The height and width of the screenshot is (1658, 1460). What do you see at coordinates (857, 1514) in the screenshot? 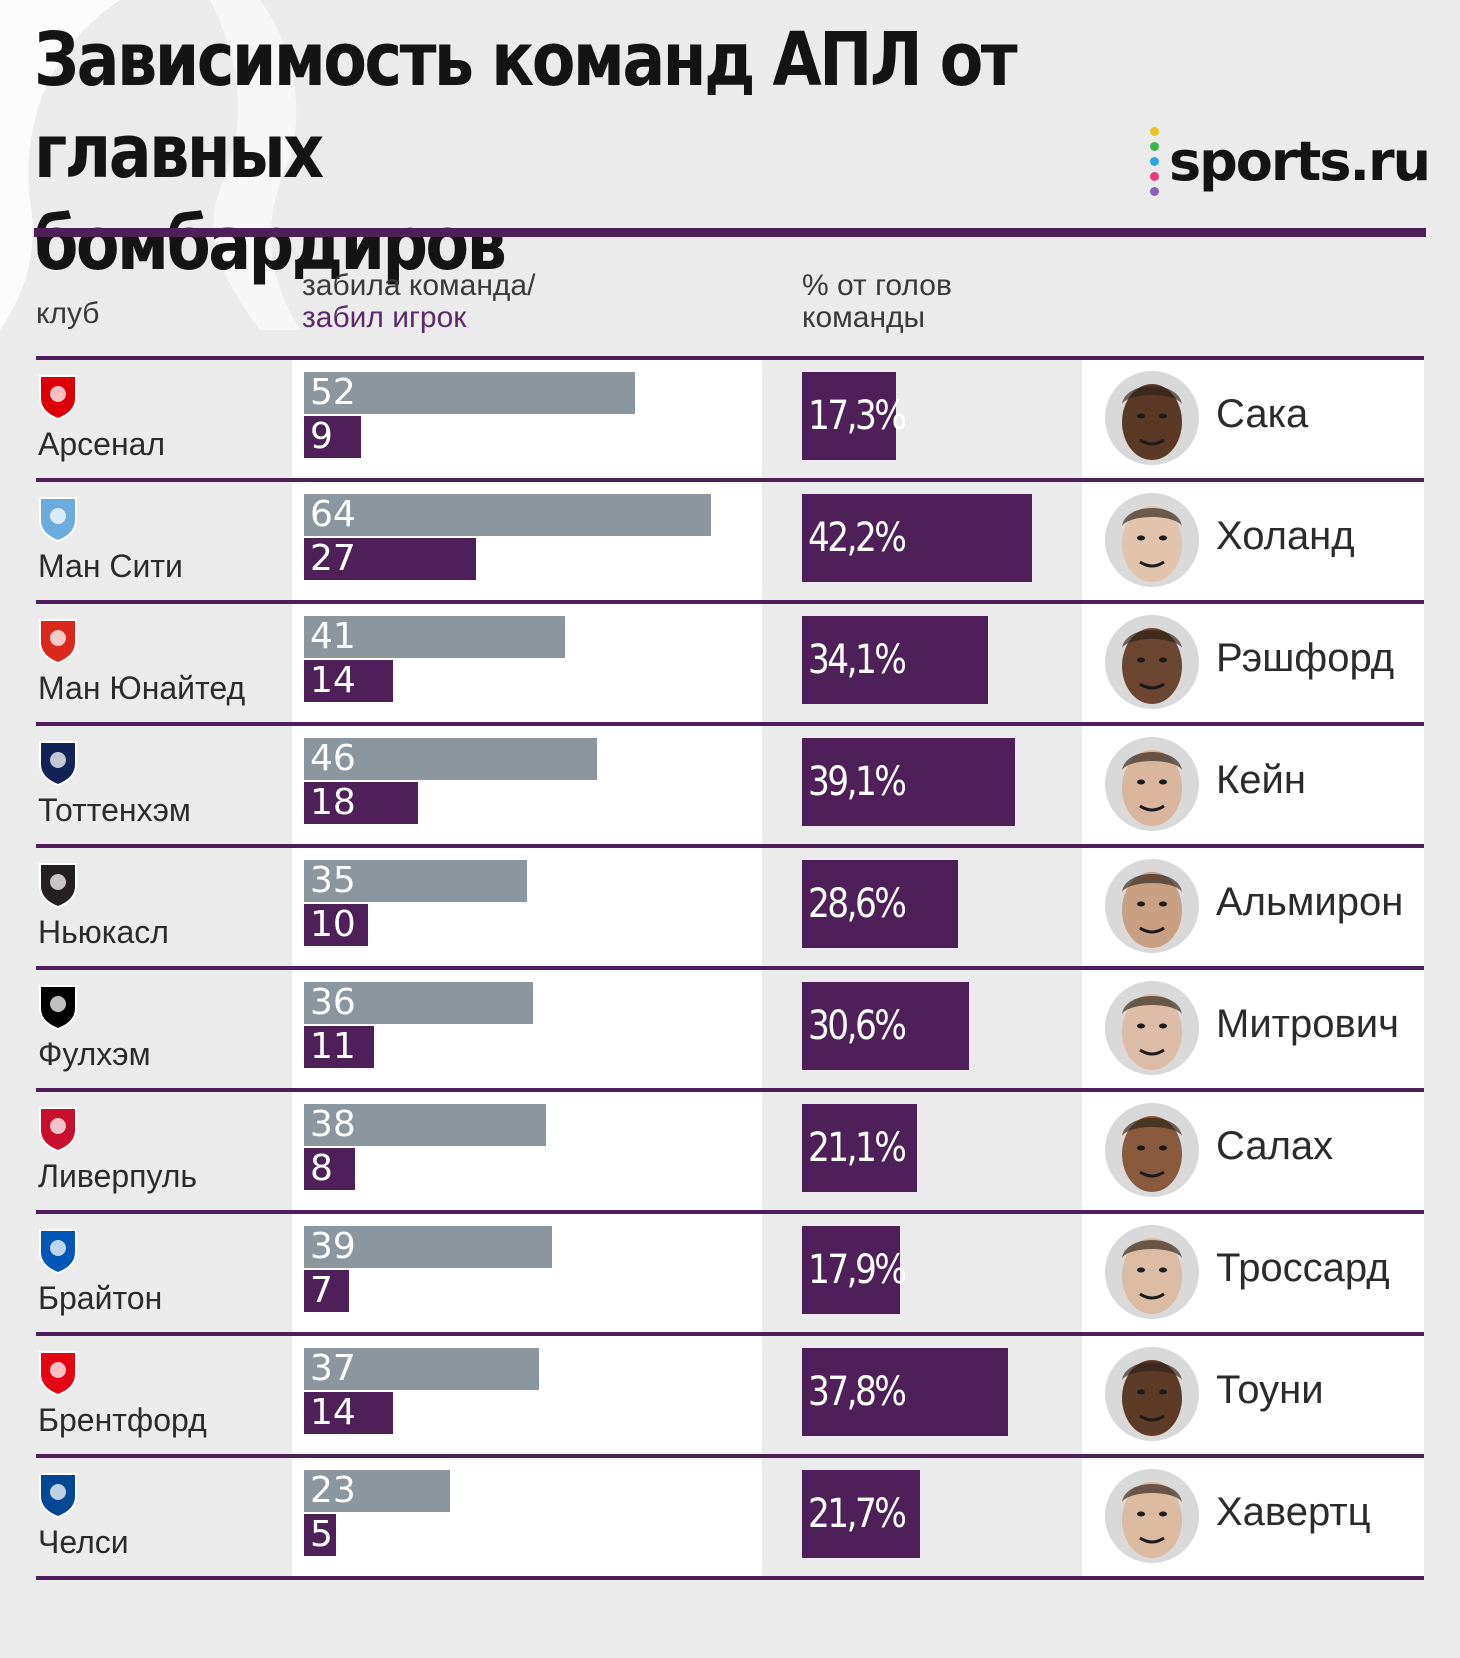
I see `percent-label: 21,7%` at bounding box center [857, 1514].